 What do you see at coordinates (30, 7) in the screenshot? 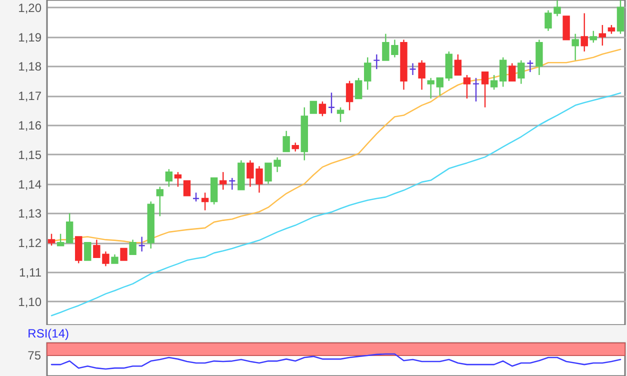
I see `y-tick-label: 1,20` at bounding box center [30, 7].